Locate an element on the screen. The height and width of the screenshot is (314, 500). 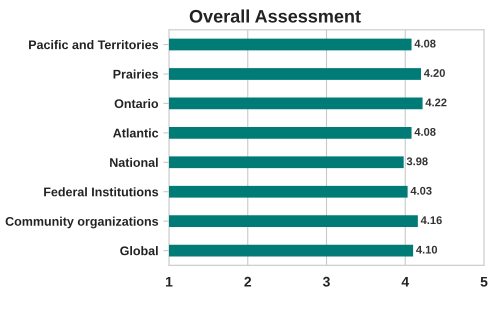
data-label: 4.16 is located at coordinates (431, 220).